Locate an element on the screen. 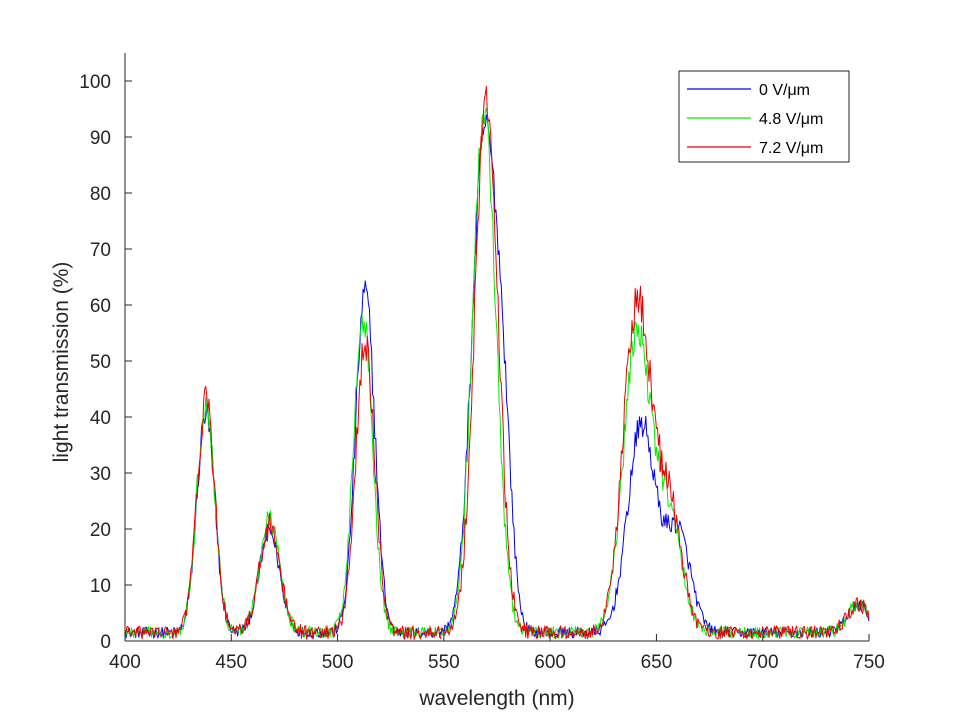  x-tick-label: 400 is located at coordinates (125, 662).